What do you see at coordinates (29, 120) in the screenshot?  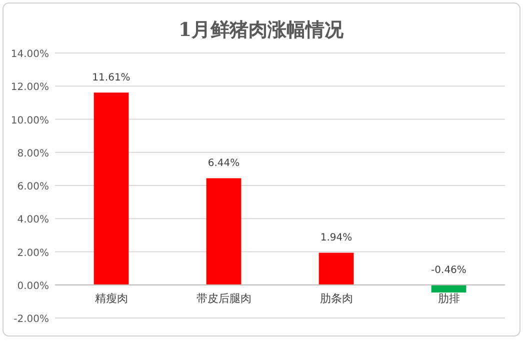 I see `ytick: 10.00%` at bounding box center [29, 120].